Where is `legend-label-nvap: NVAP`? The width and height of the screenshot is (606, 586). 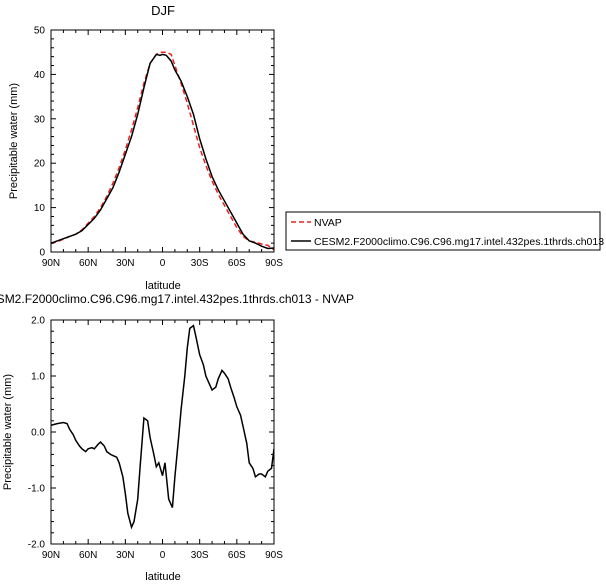
legend-label-nvap: NVAP is located at coordinates (328, 223).